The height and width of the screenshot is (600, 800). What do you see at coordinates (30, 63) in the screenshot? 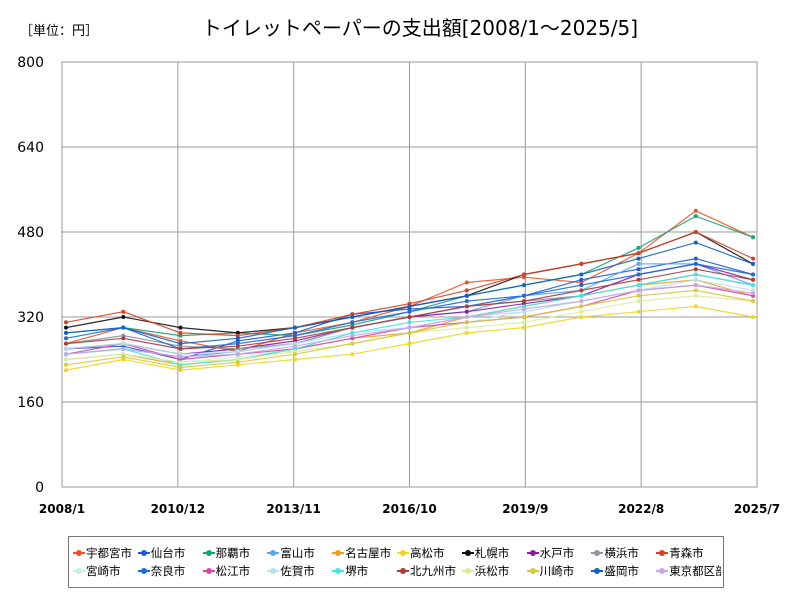
I see `y-tick-label: 800` at bounding box center [30, 63].